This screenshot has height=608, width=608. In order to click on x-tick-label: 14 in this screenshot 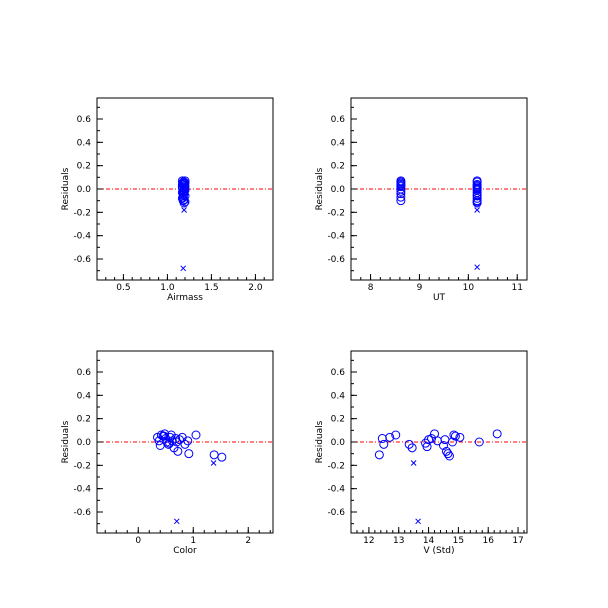, I will do `click(429, 541)`.